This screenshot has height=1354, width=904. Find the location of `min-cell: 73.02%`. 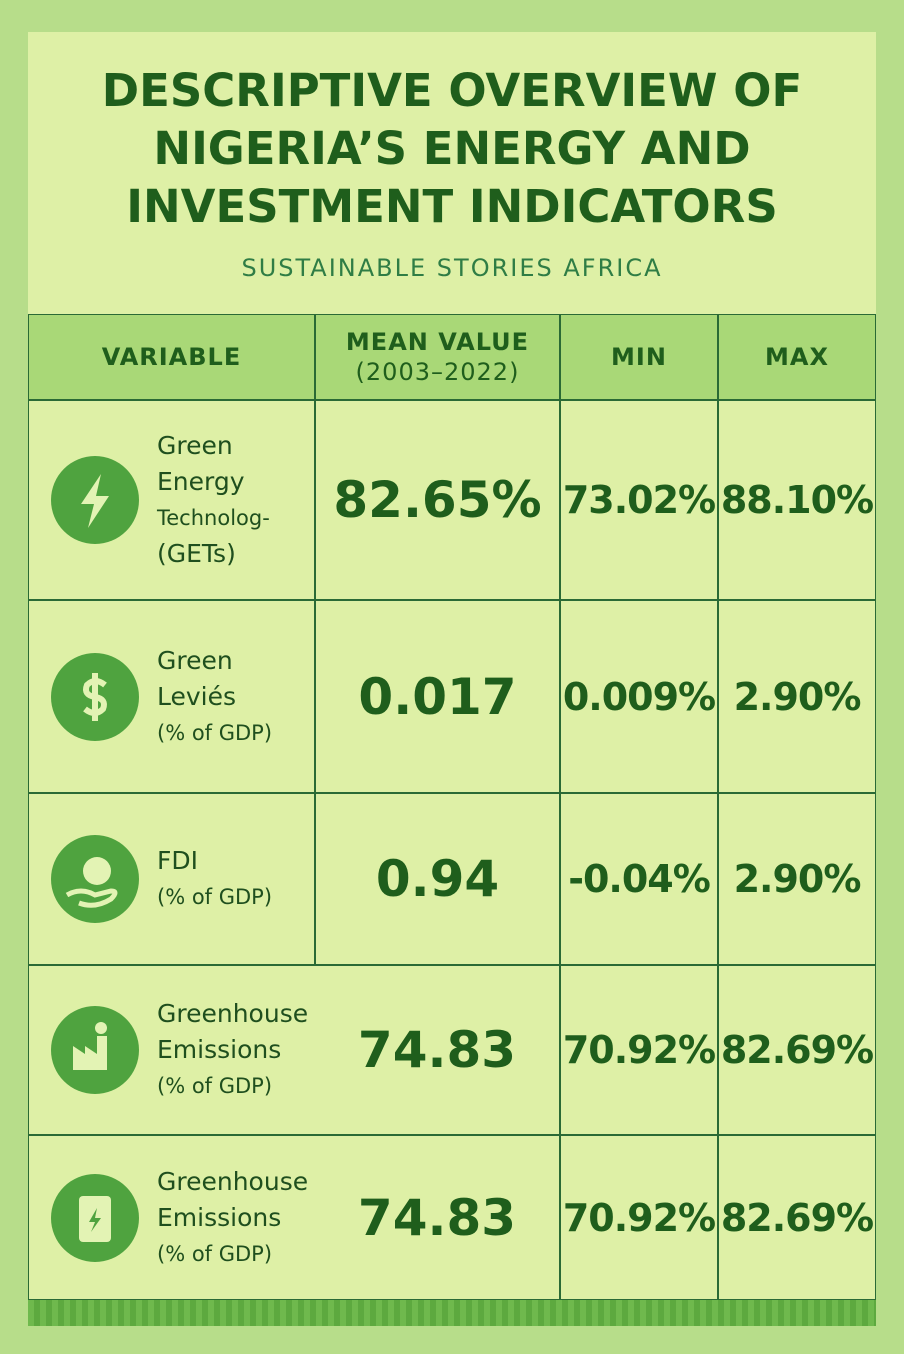

min-cell: 73.02% is located at coordinates (639, 500).